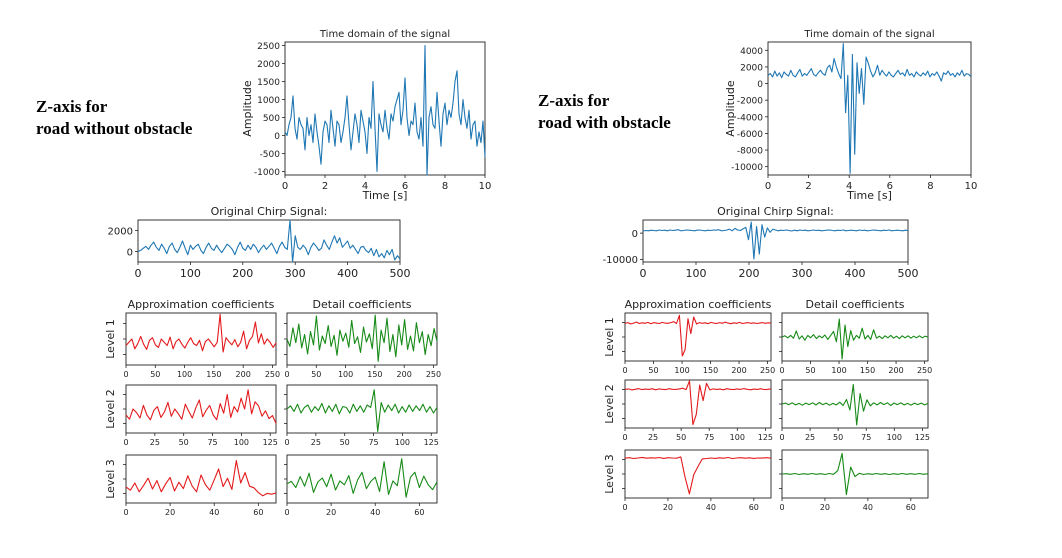  Describe the element at coordinates (268, 47) in the screenshot. I see `y-tick-label: 2500` at that location.